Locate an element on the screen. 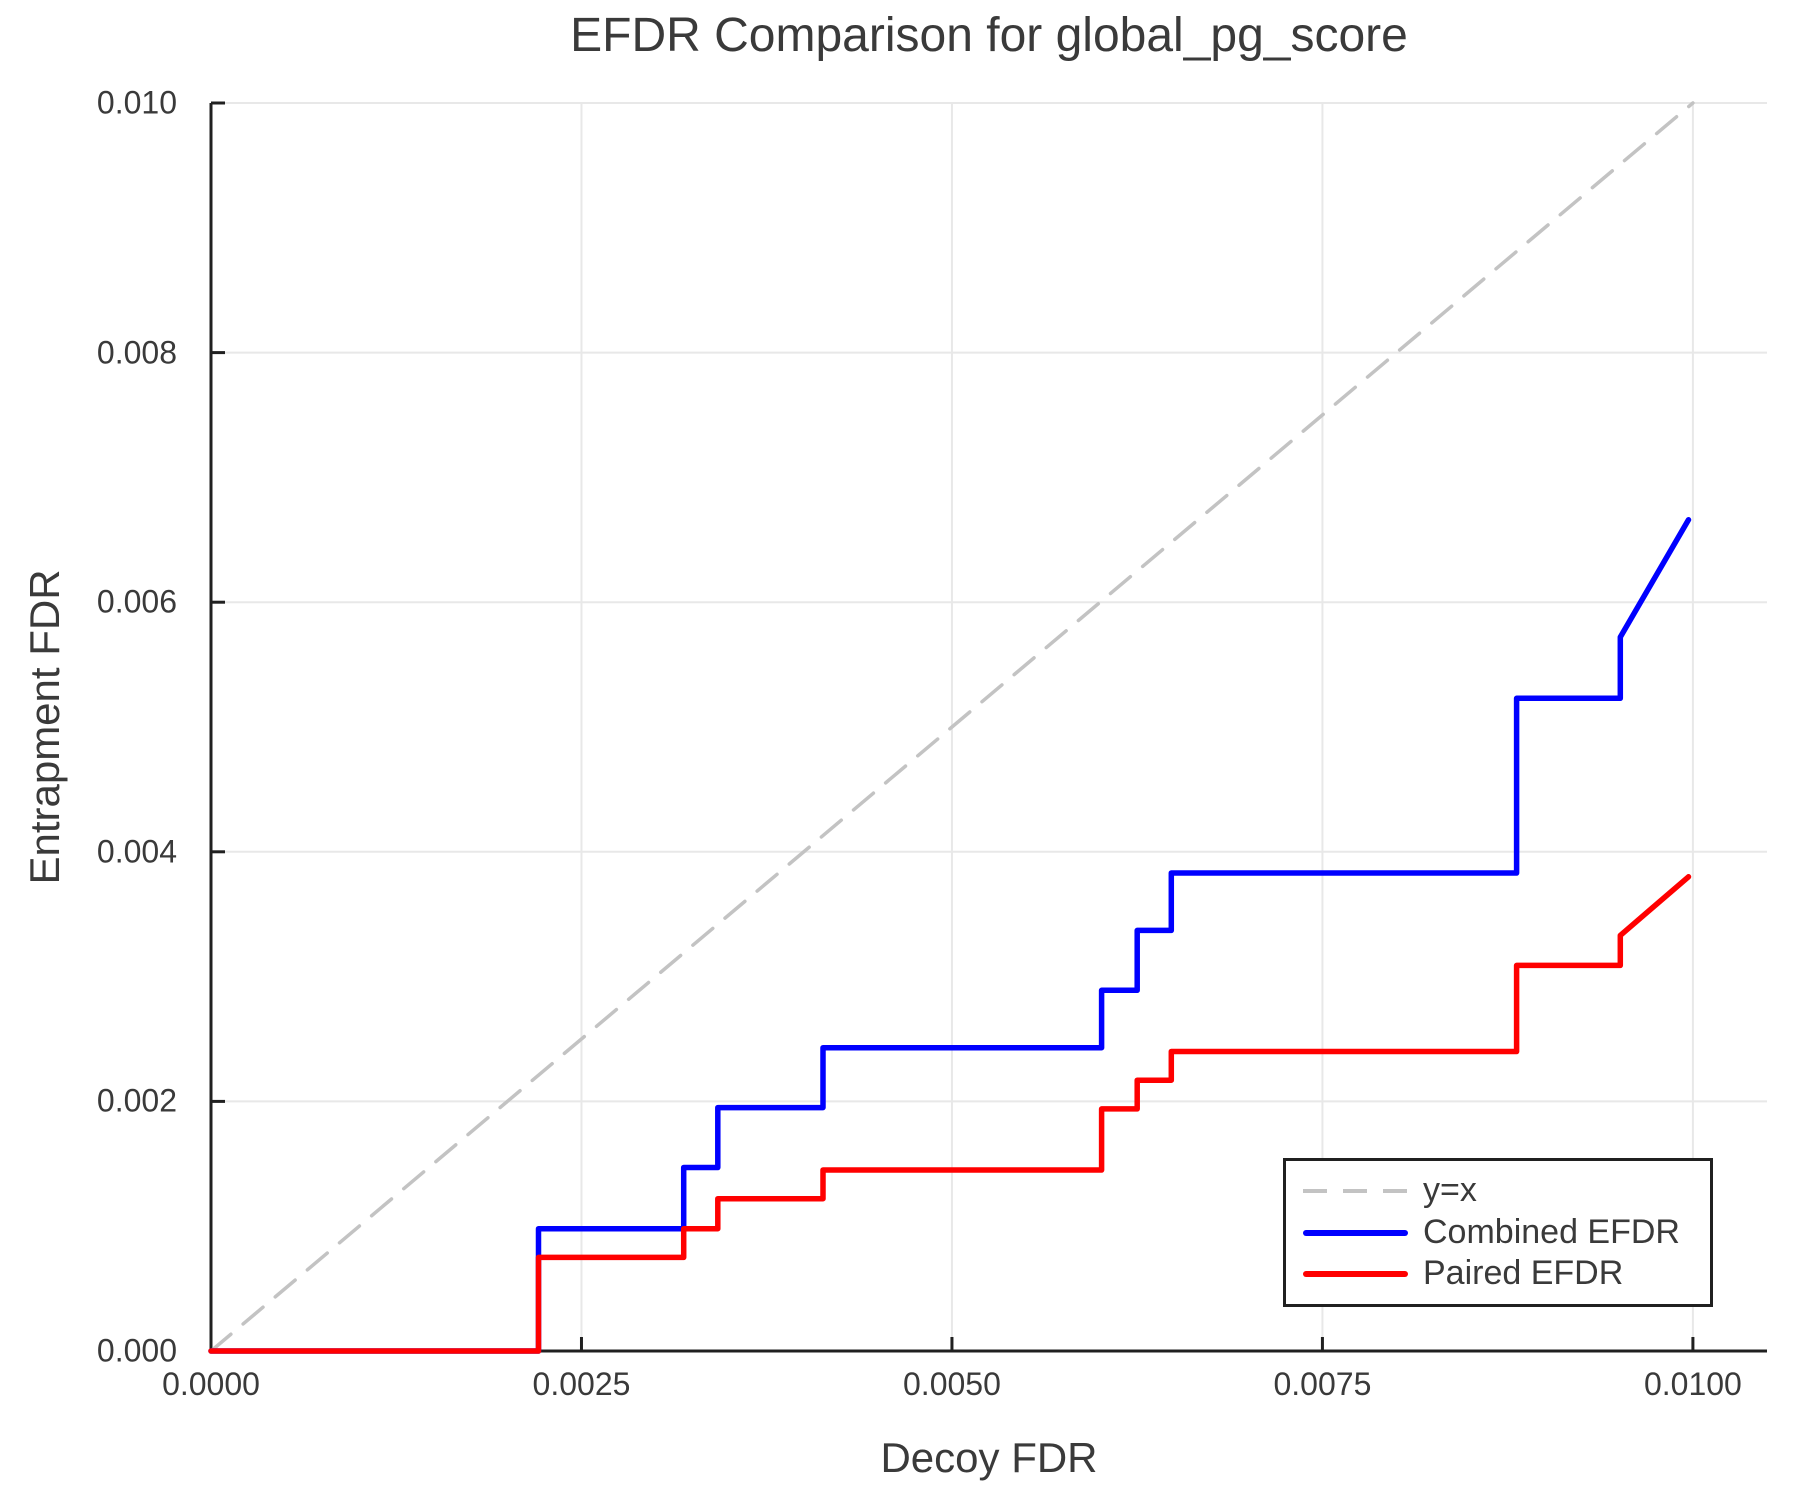  x-axis-label: Decoy FDR is located at coordinates (989, 1457).